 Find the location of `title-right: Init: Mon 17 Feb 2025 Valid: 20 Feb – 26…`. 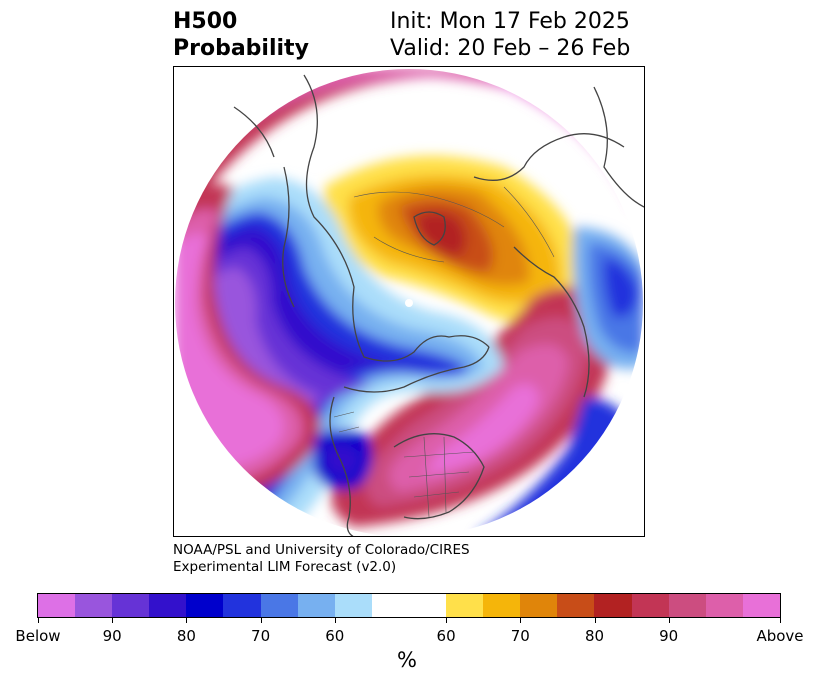

title-right: Init: Mon 17 Feb 2025 Valid: 20 Feb – 26… is located at coordinates (510, 35).